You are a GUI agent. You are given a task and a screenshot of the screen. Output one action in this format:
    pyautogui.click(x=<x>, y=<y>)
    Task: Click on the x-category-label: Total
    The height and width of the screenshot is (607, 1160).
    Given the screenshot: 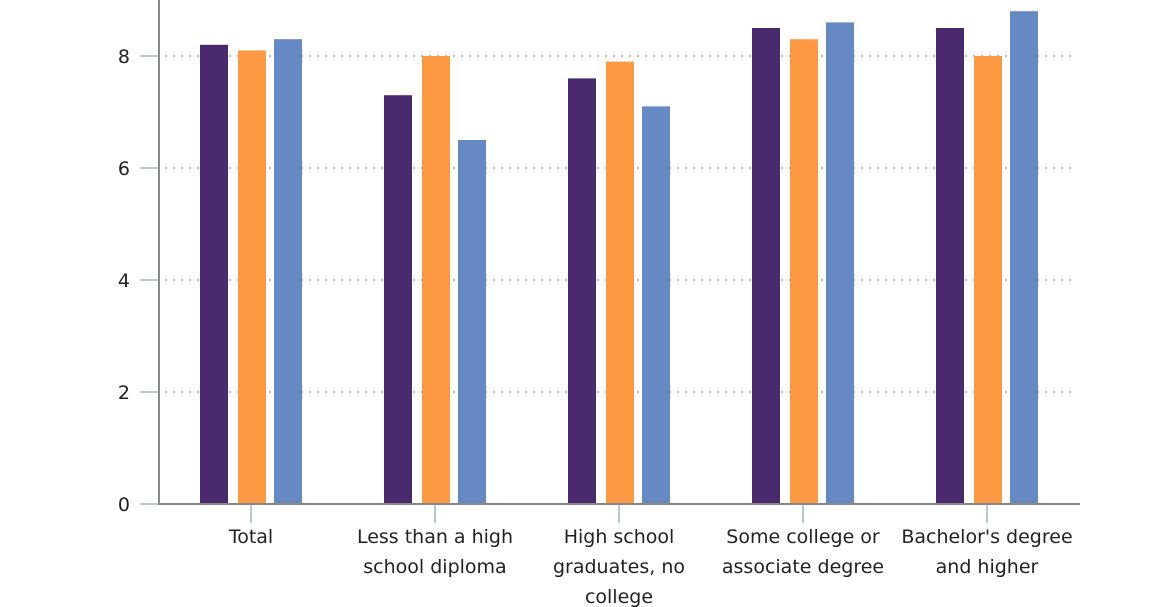 What is the action you would take?
    pyautogui.click(x=250, y=537)
    